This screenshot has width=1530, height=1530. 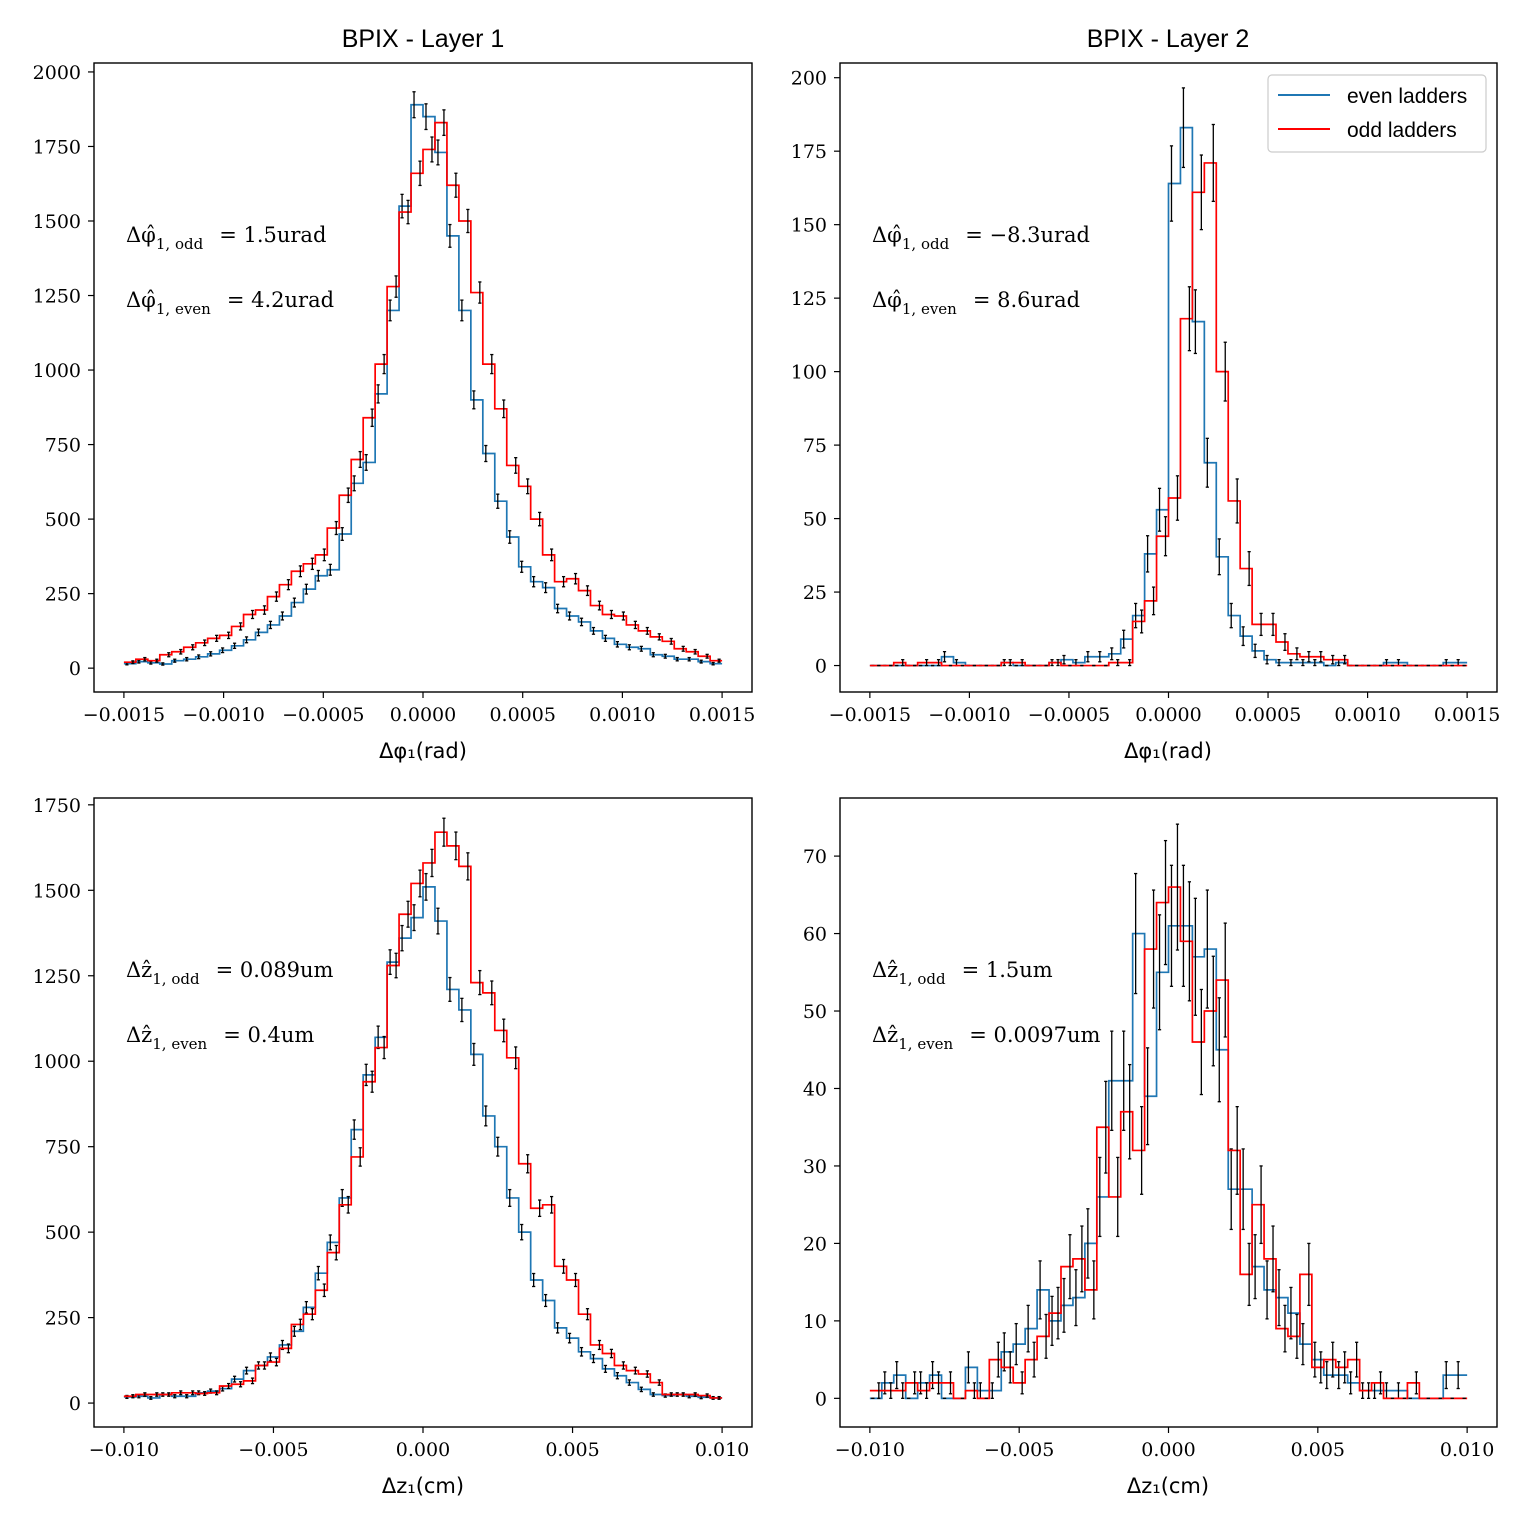 I want to click on annotation-value: = 0.0097um, so click(x=1034, y=1035).